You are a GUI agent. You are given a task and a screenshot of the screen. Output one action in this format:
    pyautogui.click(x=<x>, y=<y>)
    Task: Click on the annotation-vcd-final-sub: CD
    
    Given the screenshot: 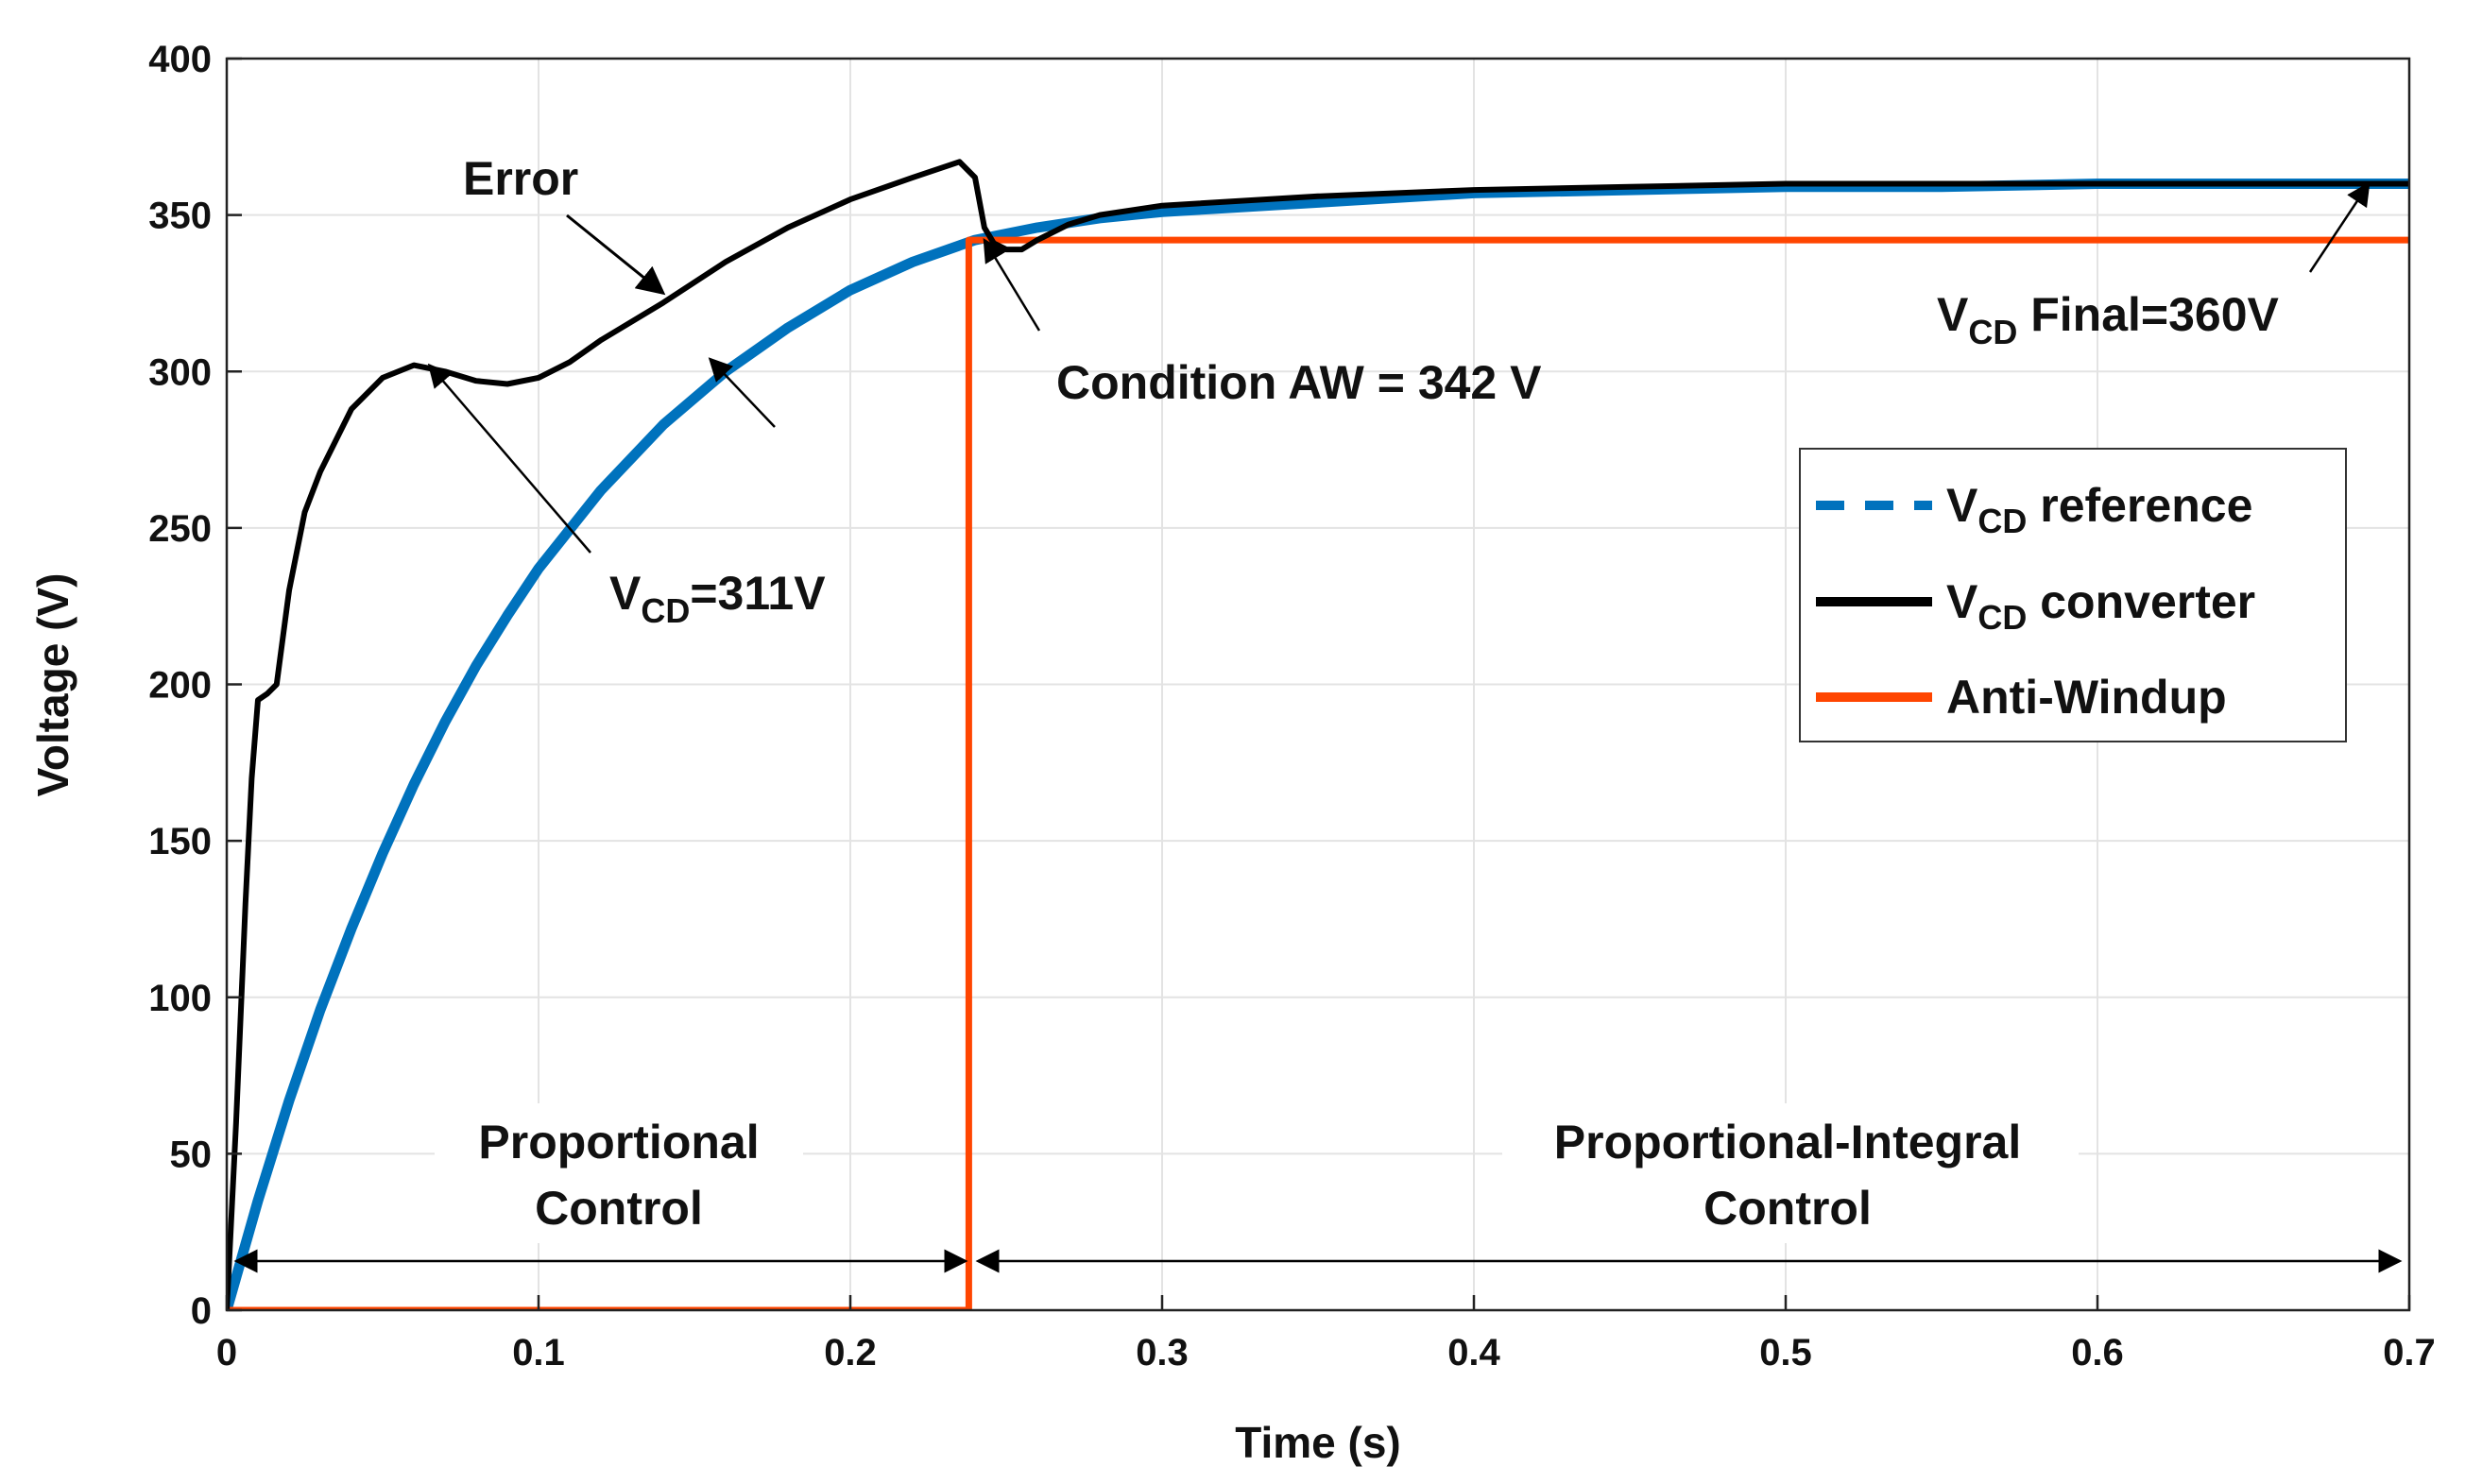 What is the action you would take?
    pyautogui.click(x=1992, y=332)
    